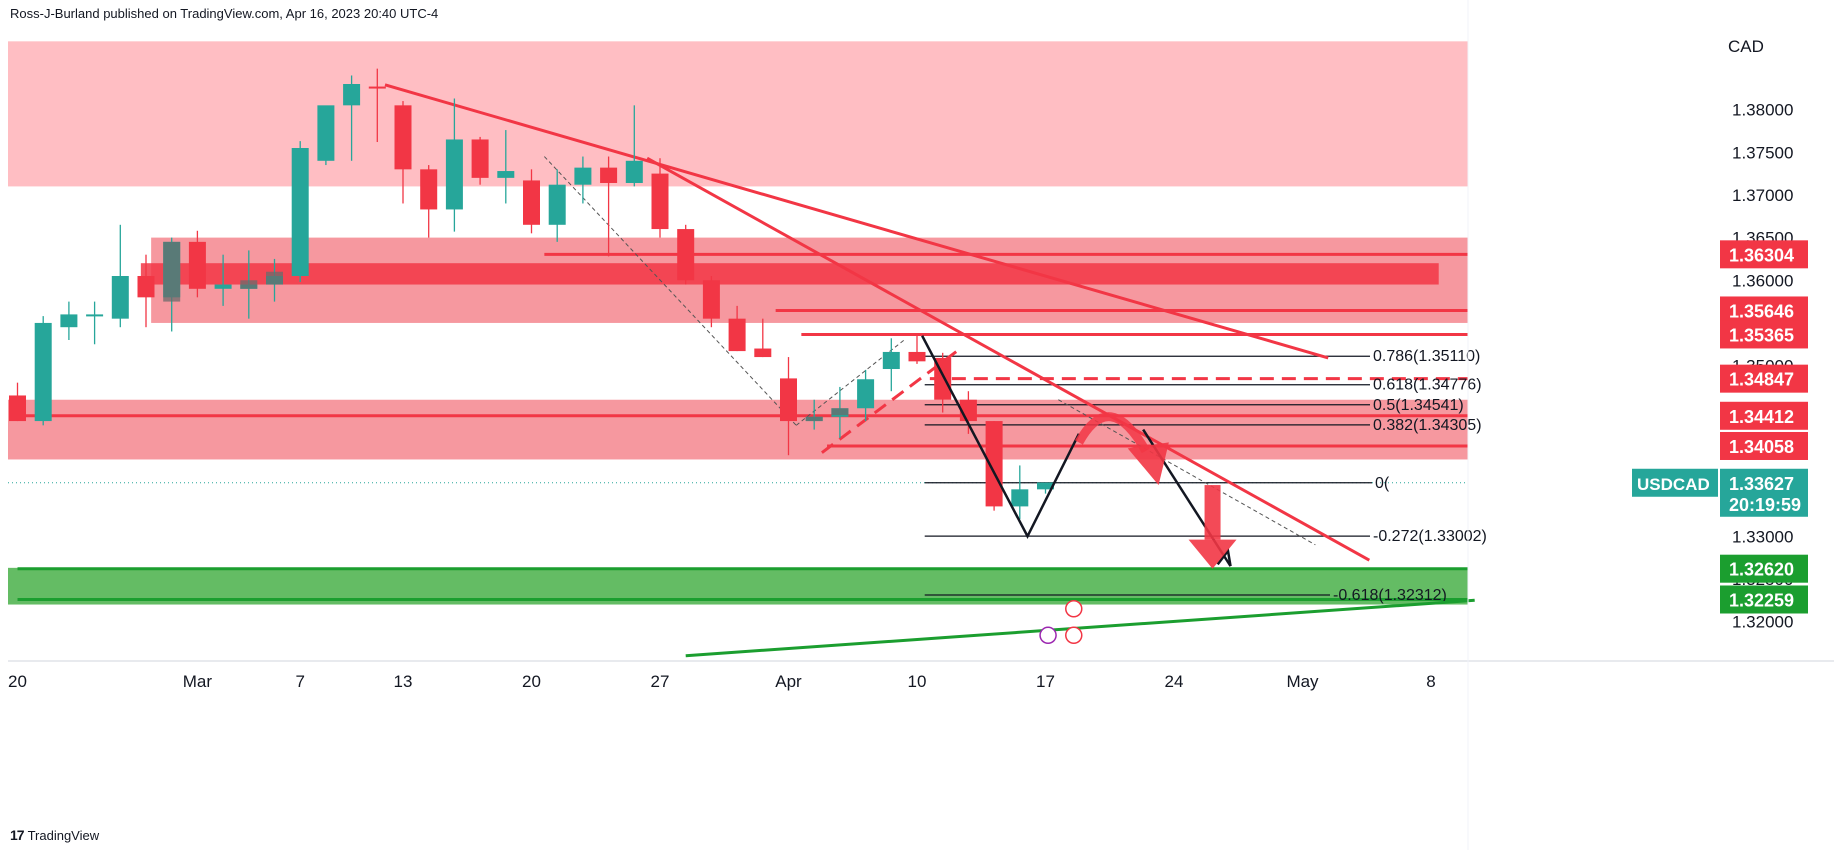 This screenshot has width=1834, height=850. Describe the element at coordinates (198, 681) in the screenshot. I see `x-tick-label: Mar` at that location.